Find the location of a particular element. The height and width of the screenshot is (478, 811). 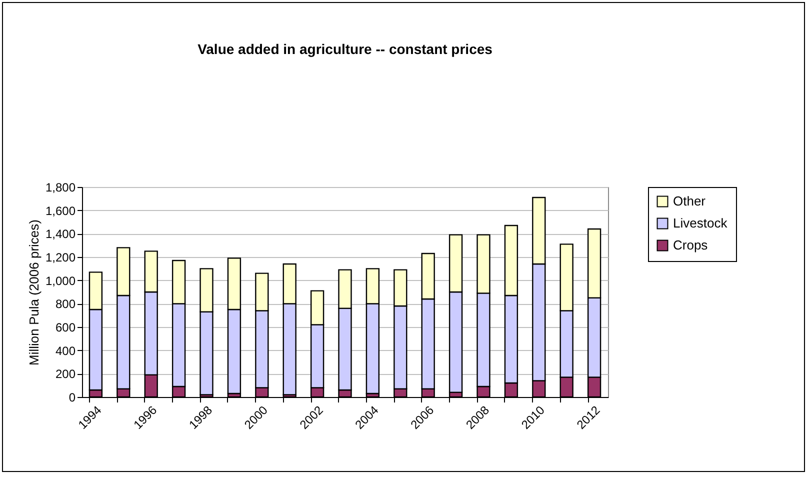

legend-label: Livestock is located at coordinates (700, 223).